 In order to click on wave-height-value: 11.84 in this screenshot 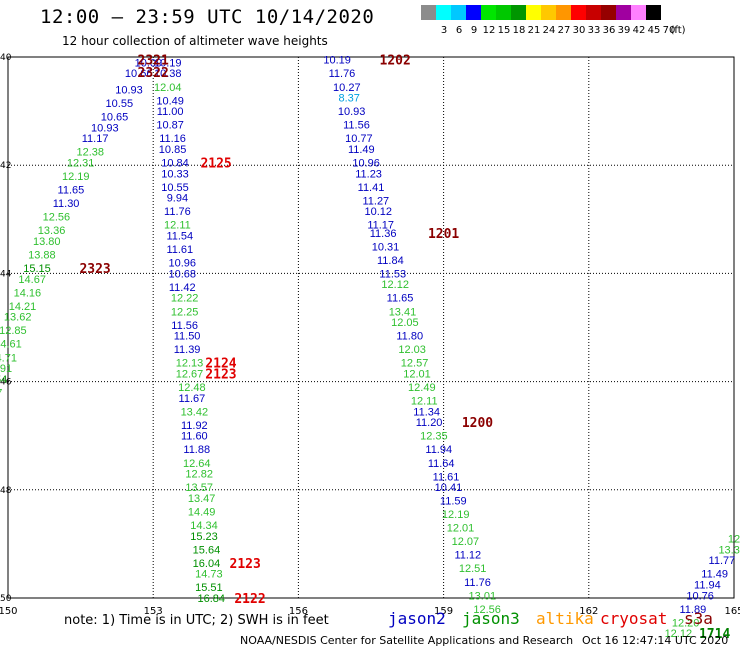, I will do `click(390, 261)`.